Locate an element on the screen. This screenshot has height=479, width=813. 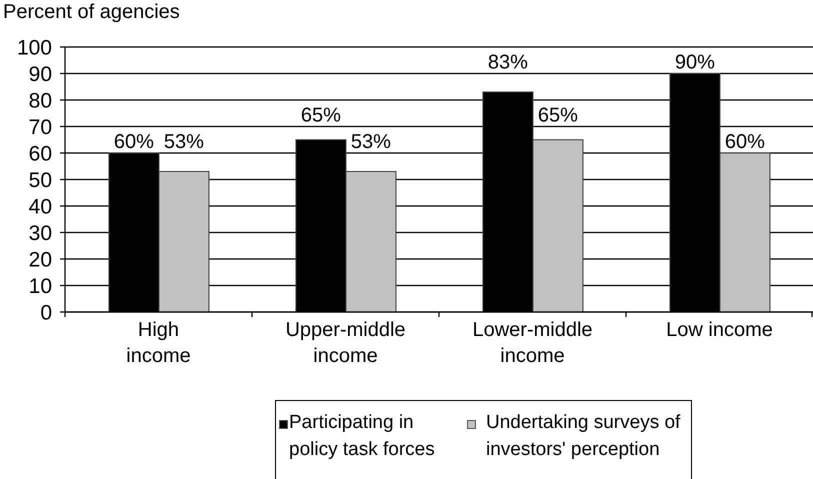
y-tick-label: 20 is located at coordinates (40, 260).